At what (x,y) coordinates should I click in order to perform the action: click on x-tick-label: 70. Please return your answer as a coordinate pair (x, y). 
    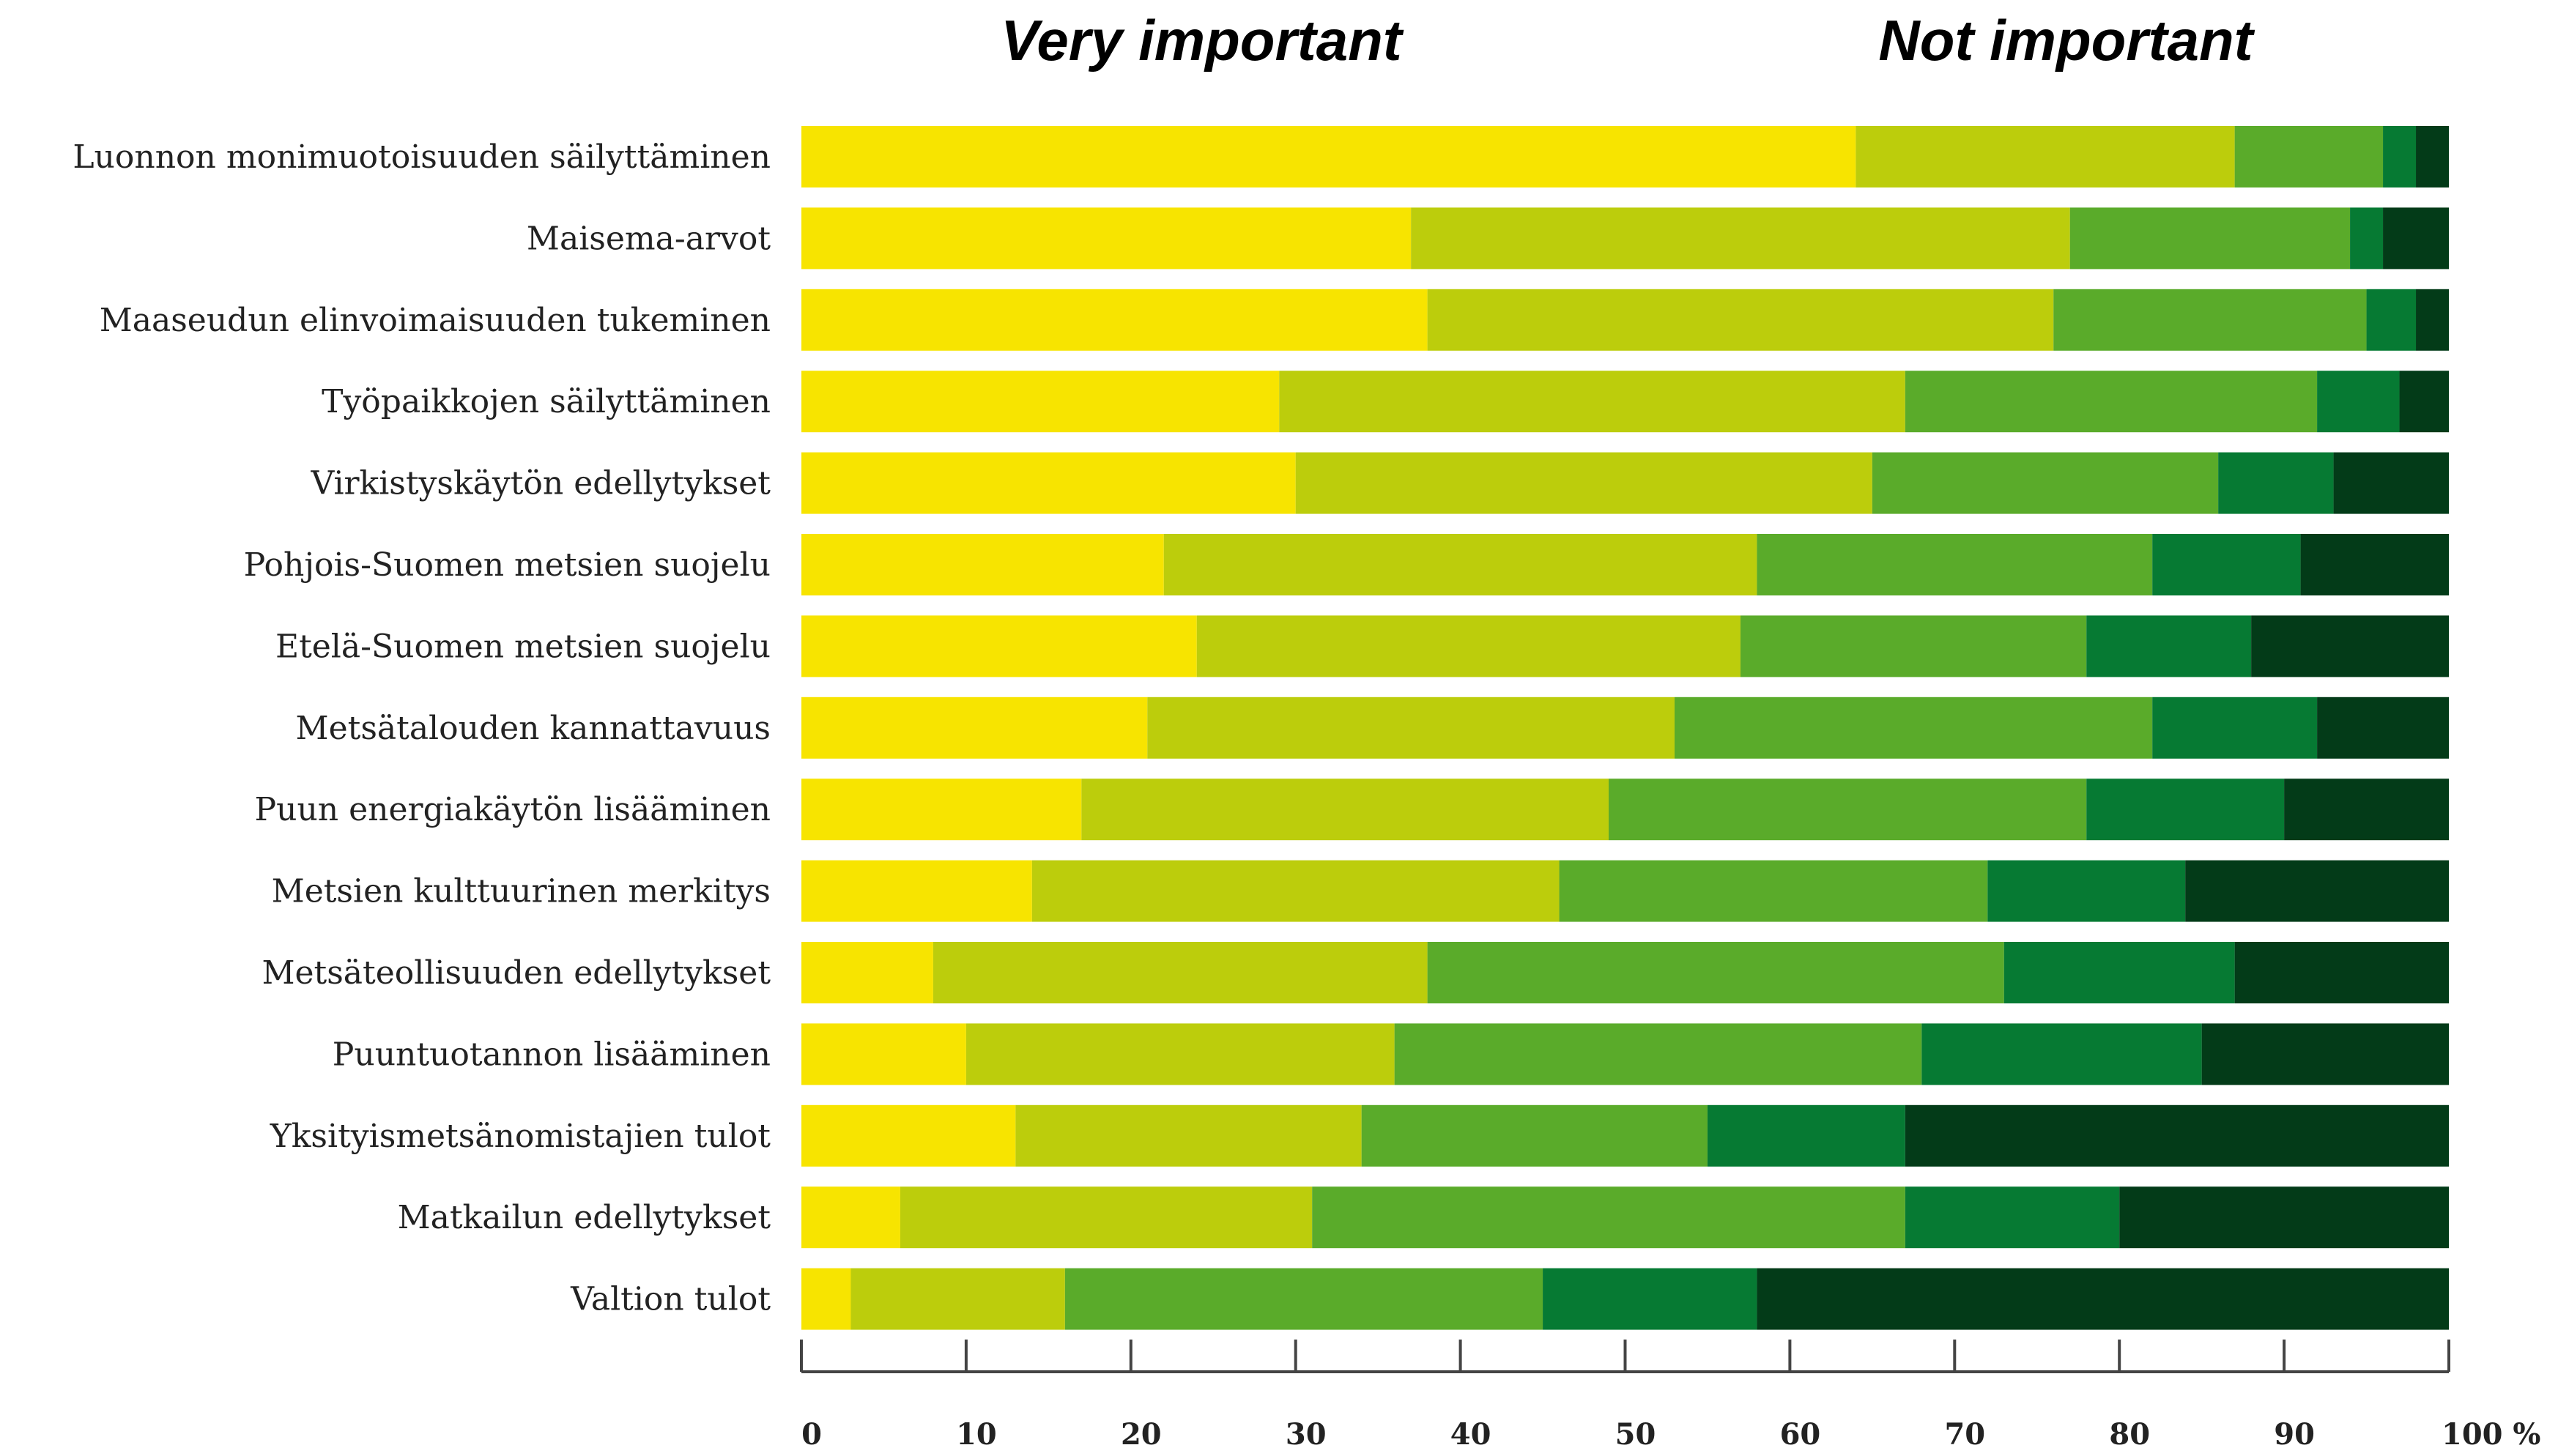
    Looking at the image, I should click on (1965, 1434).